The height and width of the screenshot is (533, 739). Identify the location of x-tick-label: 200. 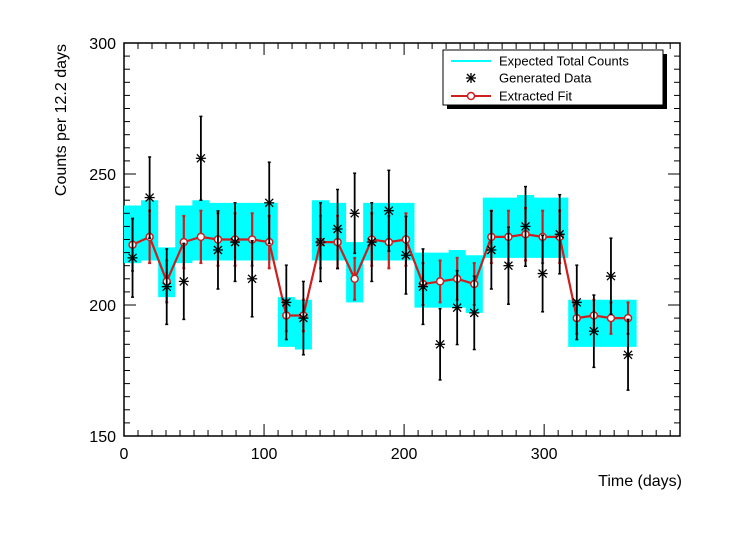
(404, 454).